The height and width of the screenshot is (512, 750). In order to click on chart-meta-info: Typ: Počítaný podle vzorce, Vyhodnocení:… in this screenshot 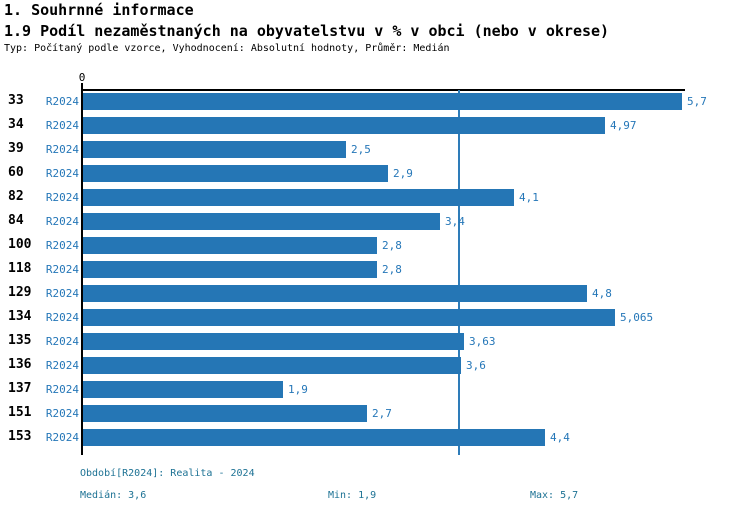, I will do `click(227, 48)`.